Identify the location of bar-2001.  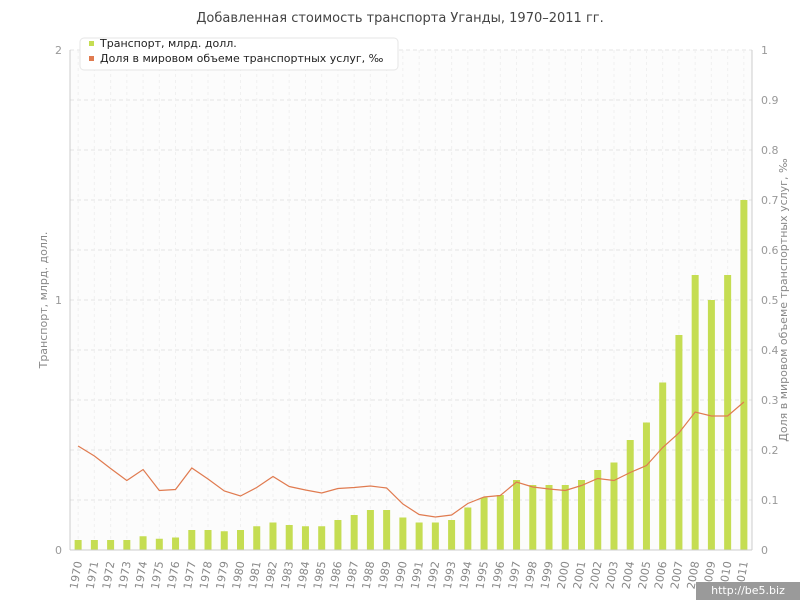
(581, 515).